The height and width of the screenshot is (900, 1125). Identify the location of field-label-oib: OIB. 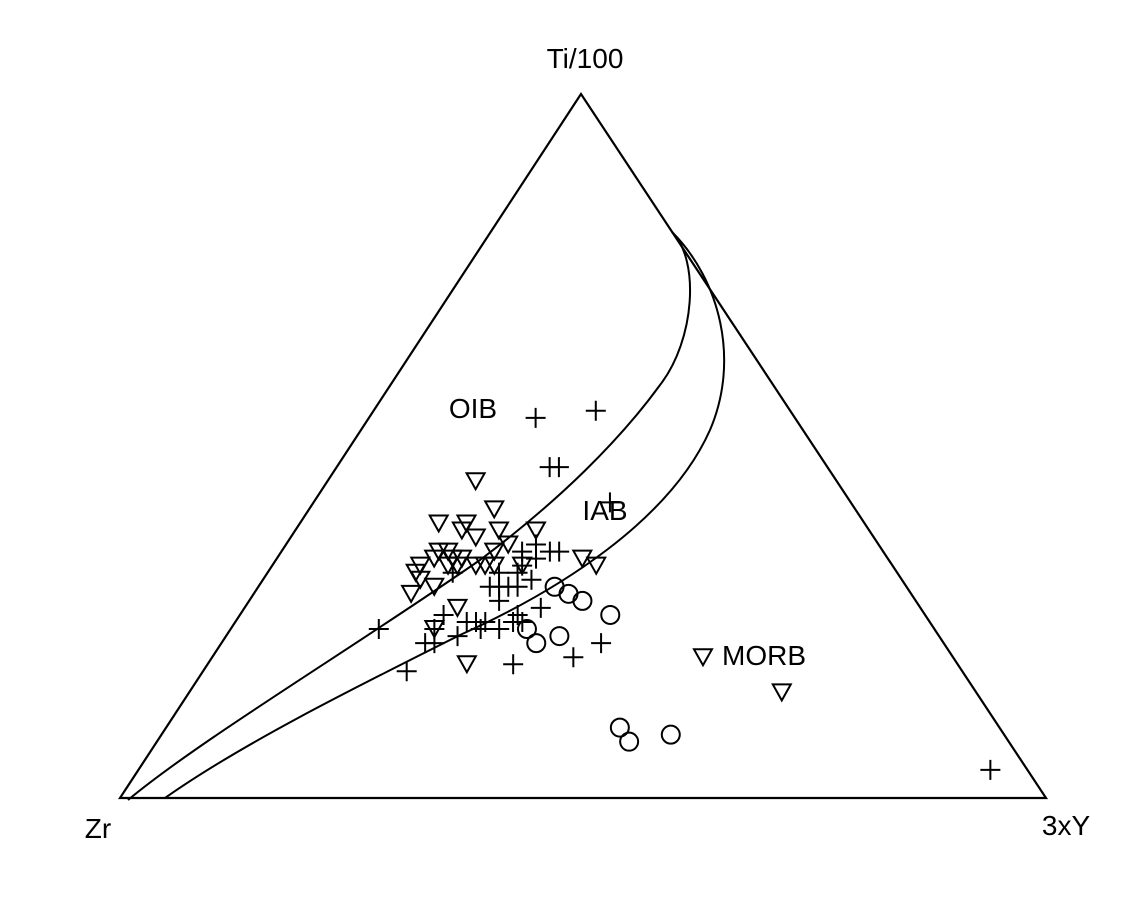
(473, 408).